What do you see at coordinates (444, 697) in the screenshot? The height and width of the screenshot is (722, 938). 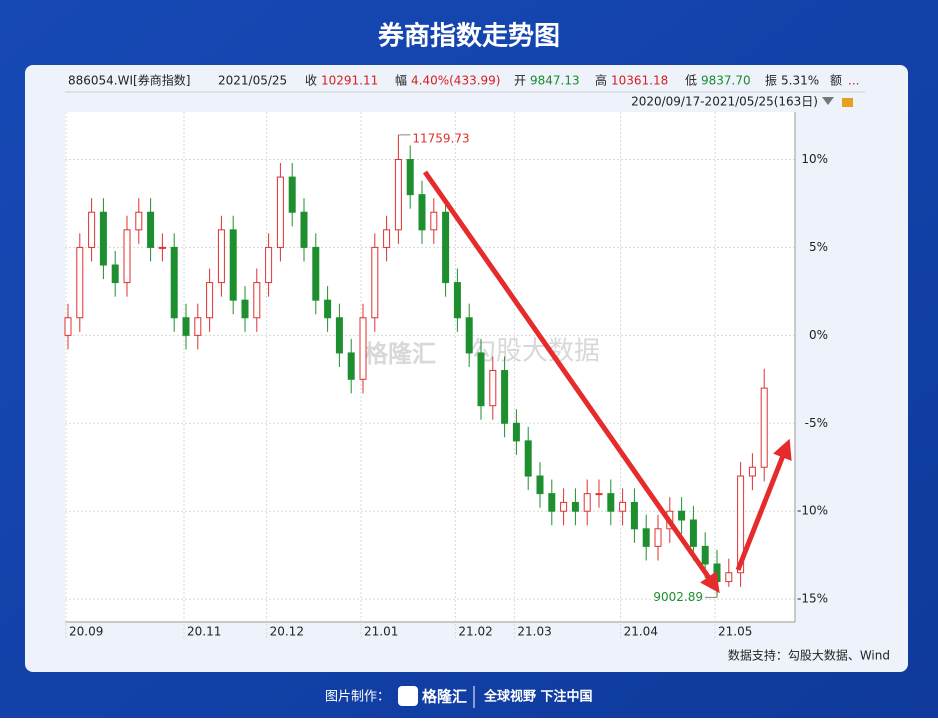 I see `footer-brand: 格隆汇` at bounding box center [444, 697].